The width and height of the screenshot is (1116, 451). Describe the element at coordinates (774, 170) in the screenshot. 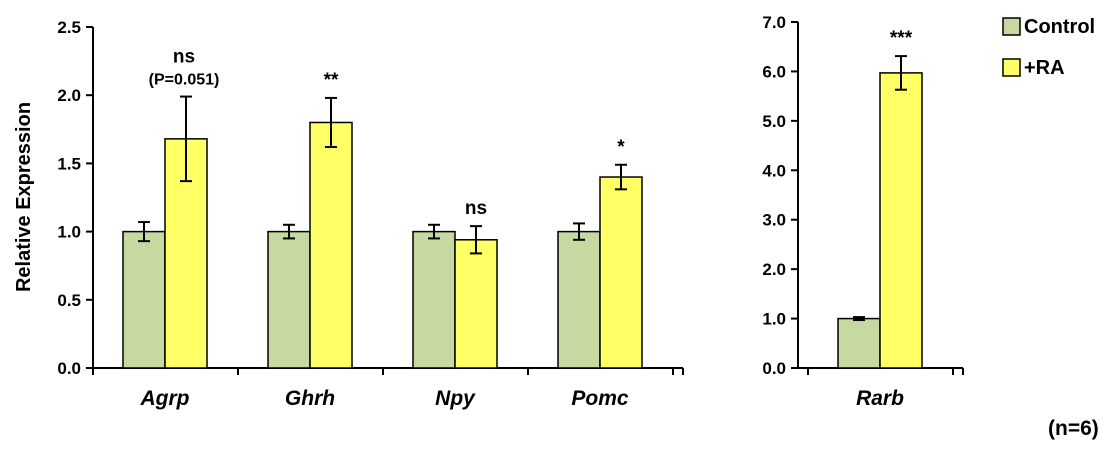

I see `y-tick-label: 4.0` at that location.